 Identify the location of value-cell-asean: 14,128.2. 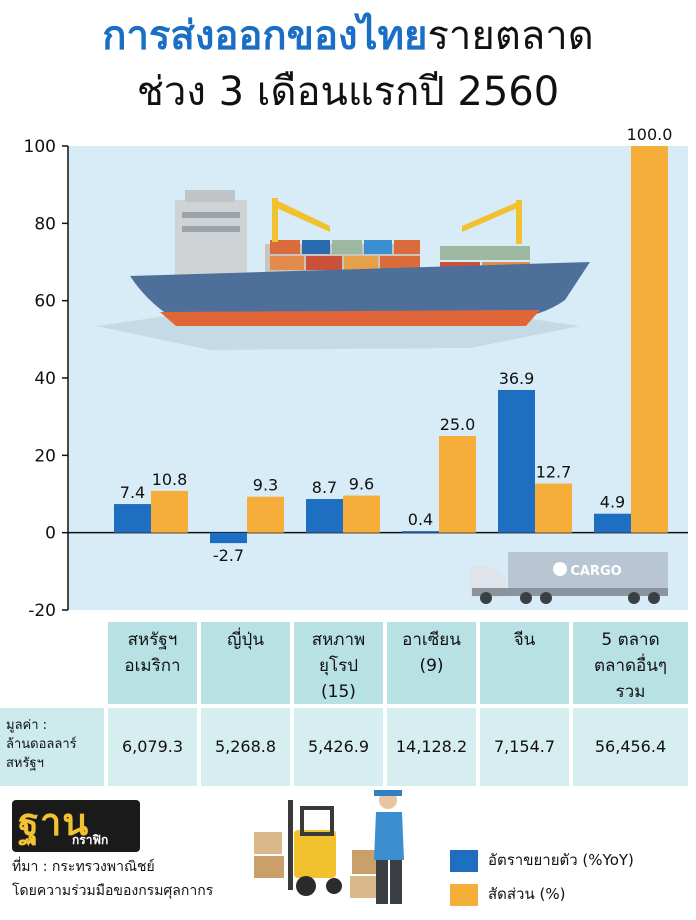
(431, 747).